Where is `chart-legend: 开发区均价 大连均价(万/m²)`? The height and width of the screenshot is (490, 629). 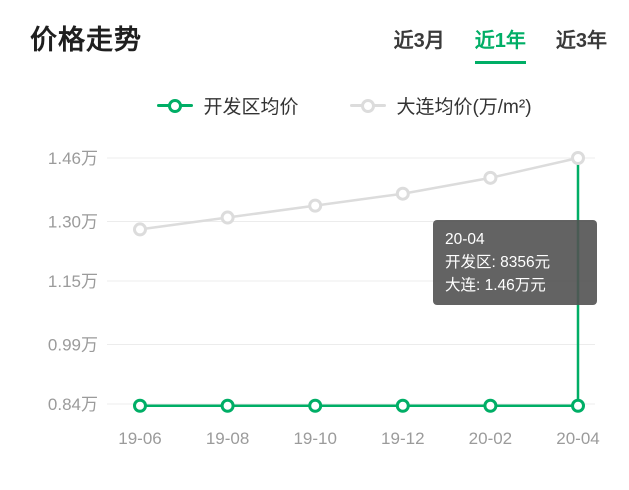
chart-legend: 开发区均价 大连均价(万/m²) is located at coordinates (344, 105).